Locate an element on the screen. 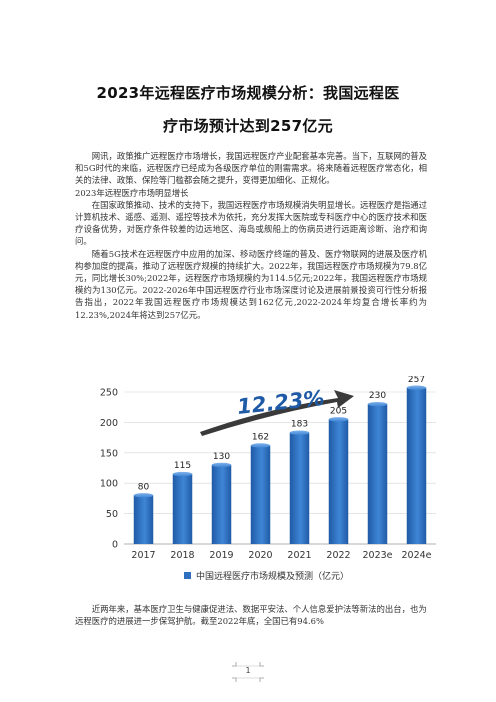 The image size is (496, 702). x-tick-label: 2018 is located at coordinates (182, 555).